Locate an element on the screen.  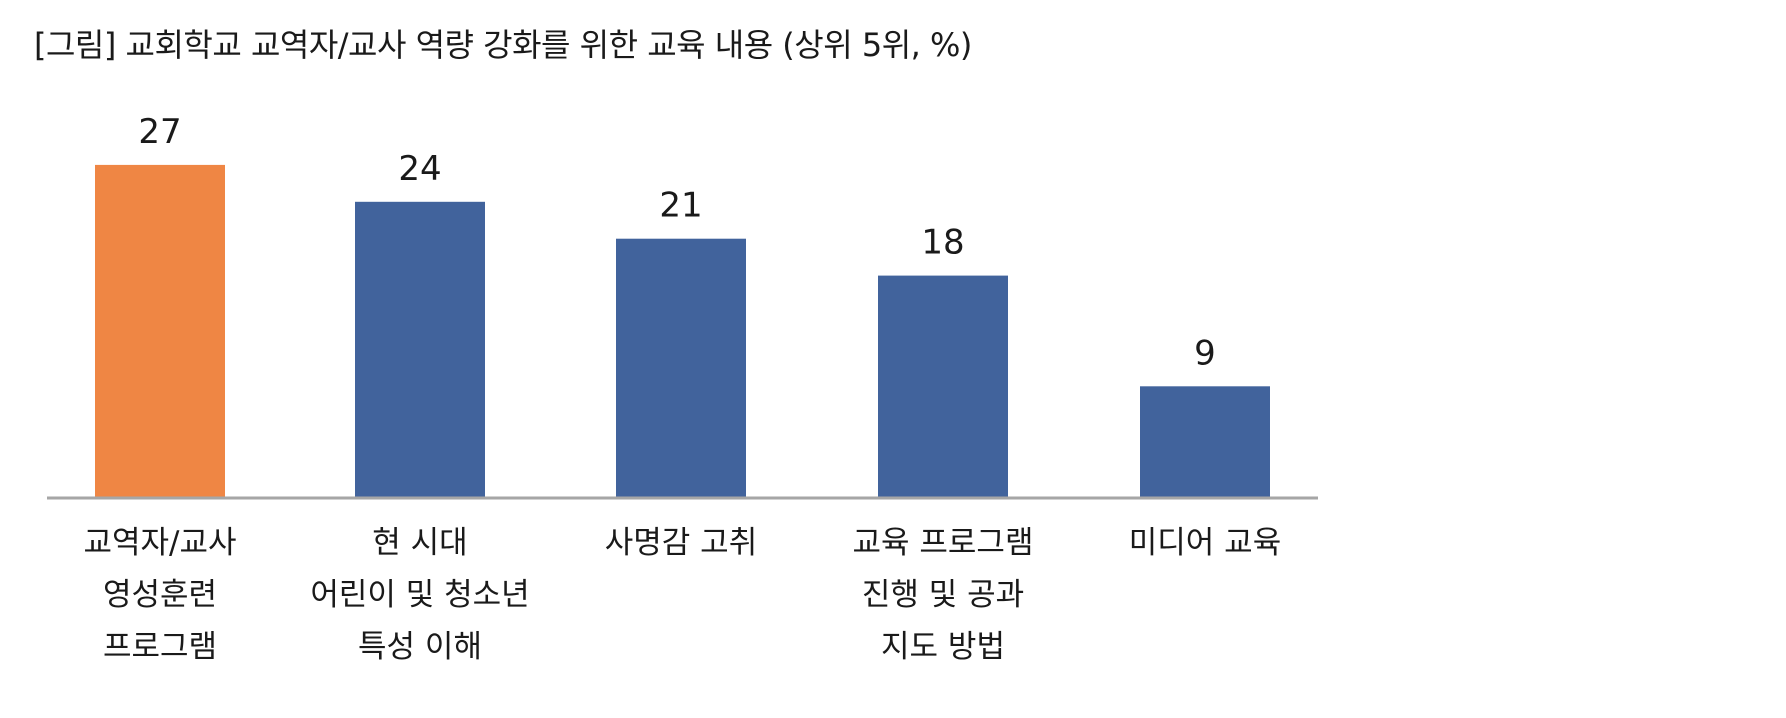
value-label-1: 27 is located at coordinates (159, 132).